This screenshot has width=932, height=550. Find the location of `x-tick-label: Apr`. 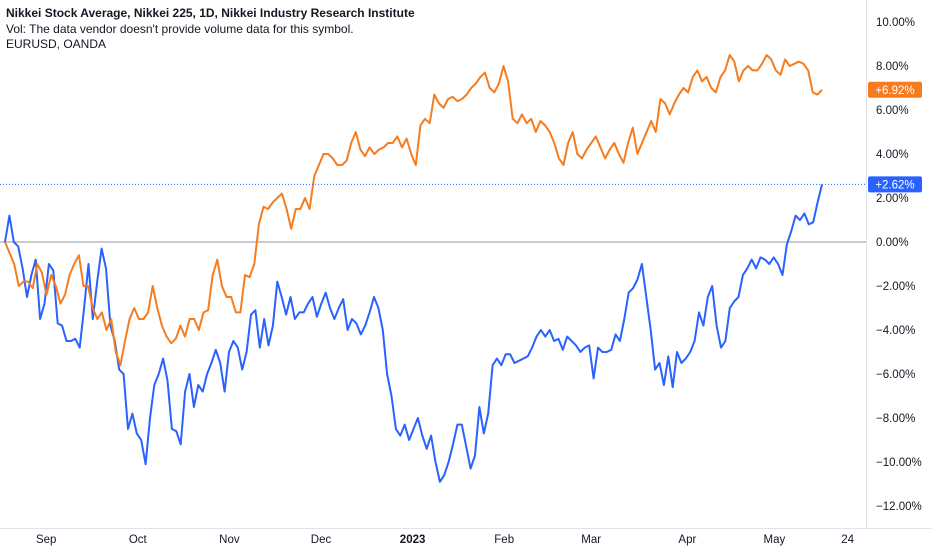

x-tick-label: Apr is located at coordinates (687, 540).